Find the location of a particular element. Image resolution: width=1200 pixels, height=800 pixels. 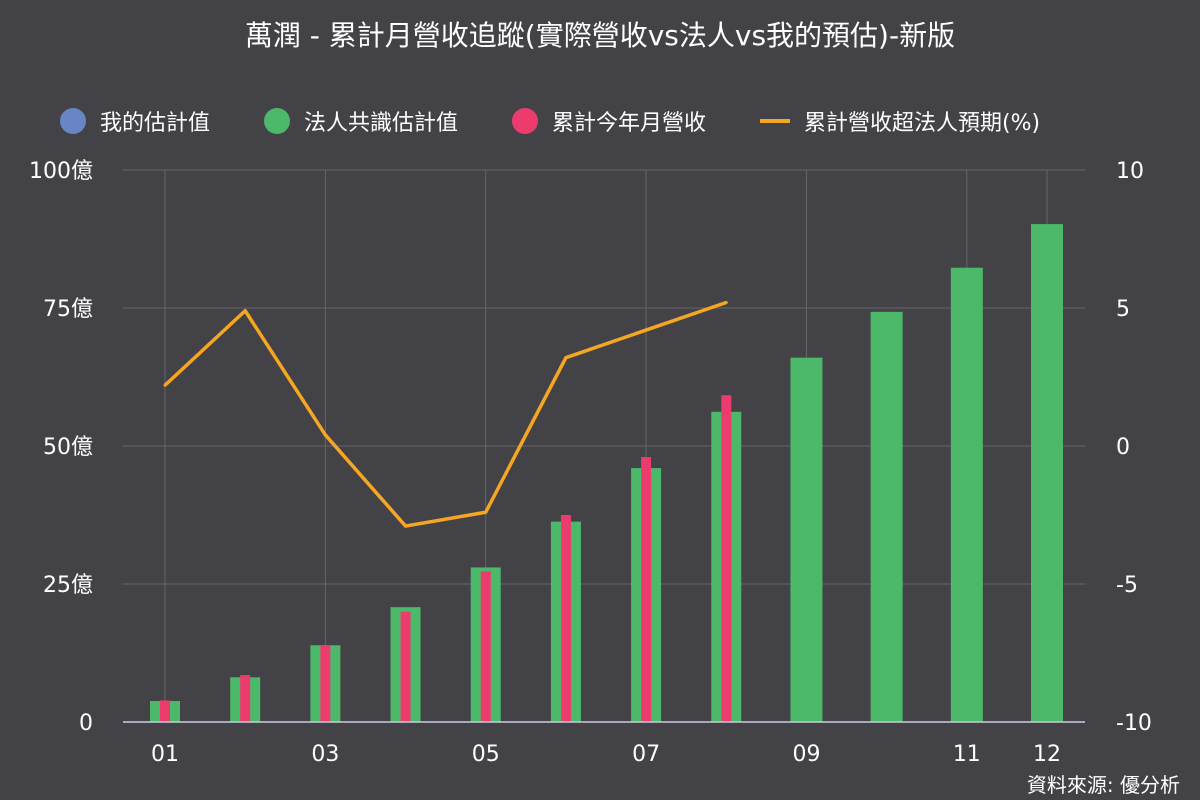

legend-label-my-estimate: 我的估計值 is located at coordinates (155, 123).